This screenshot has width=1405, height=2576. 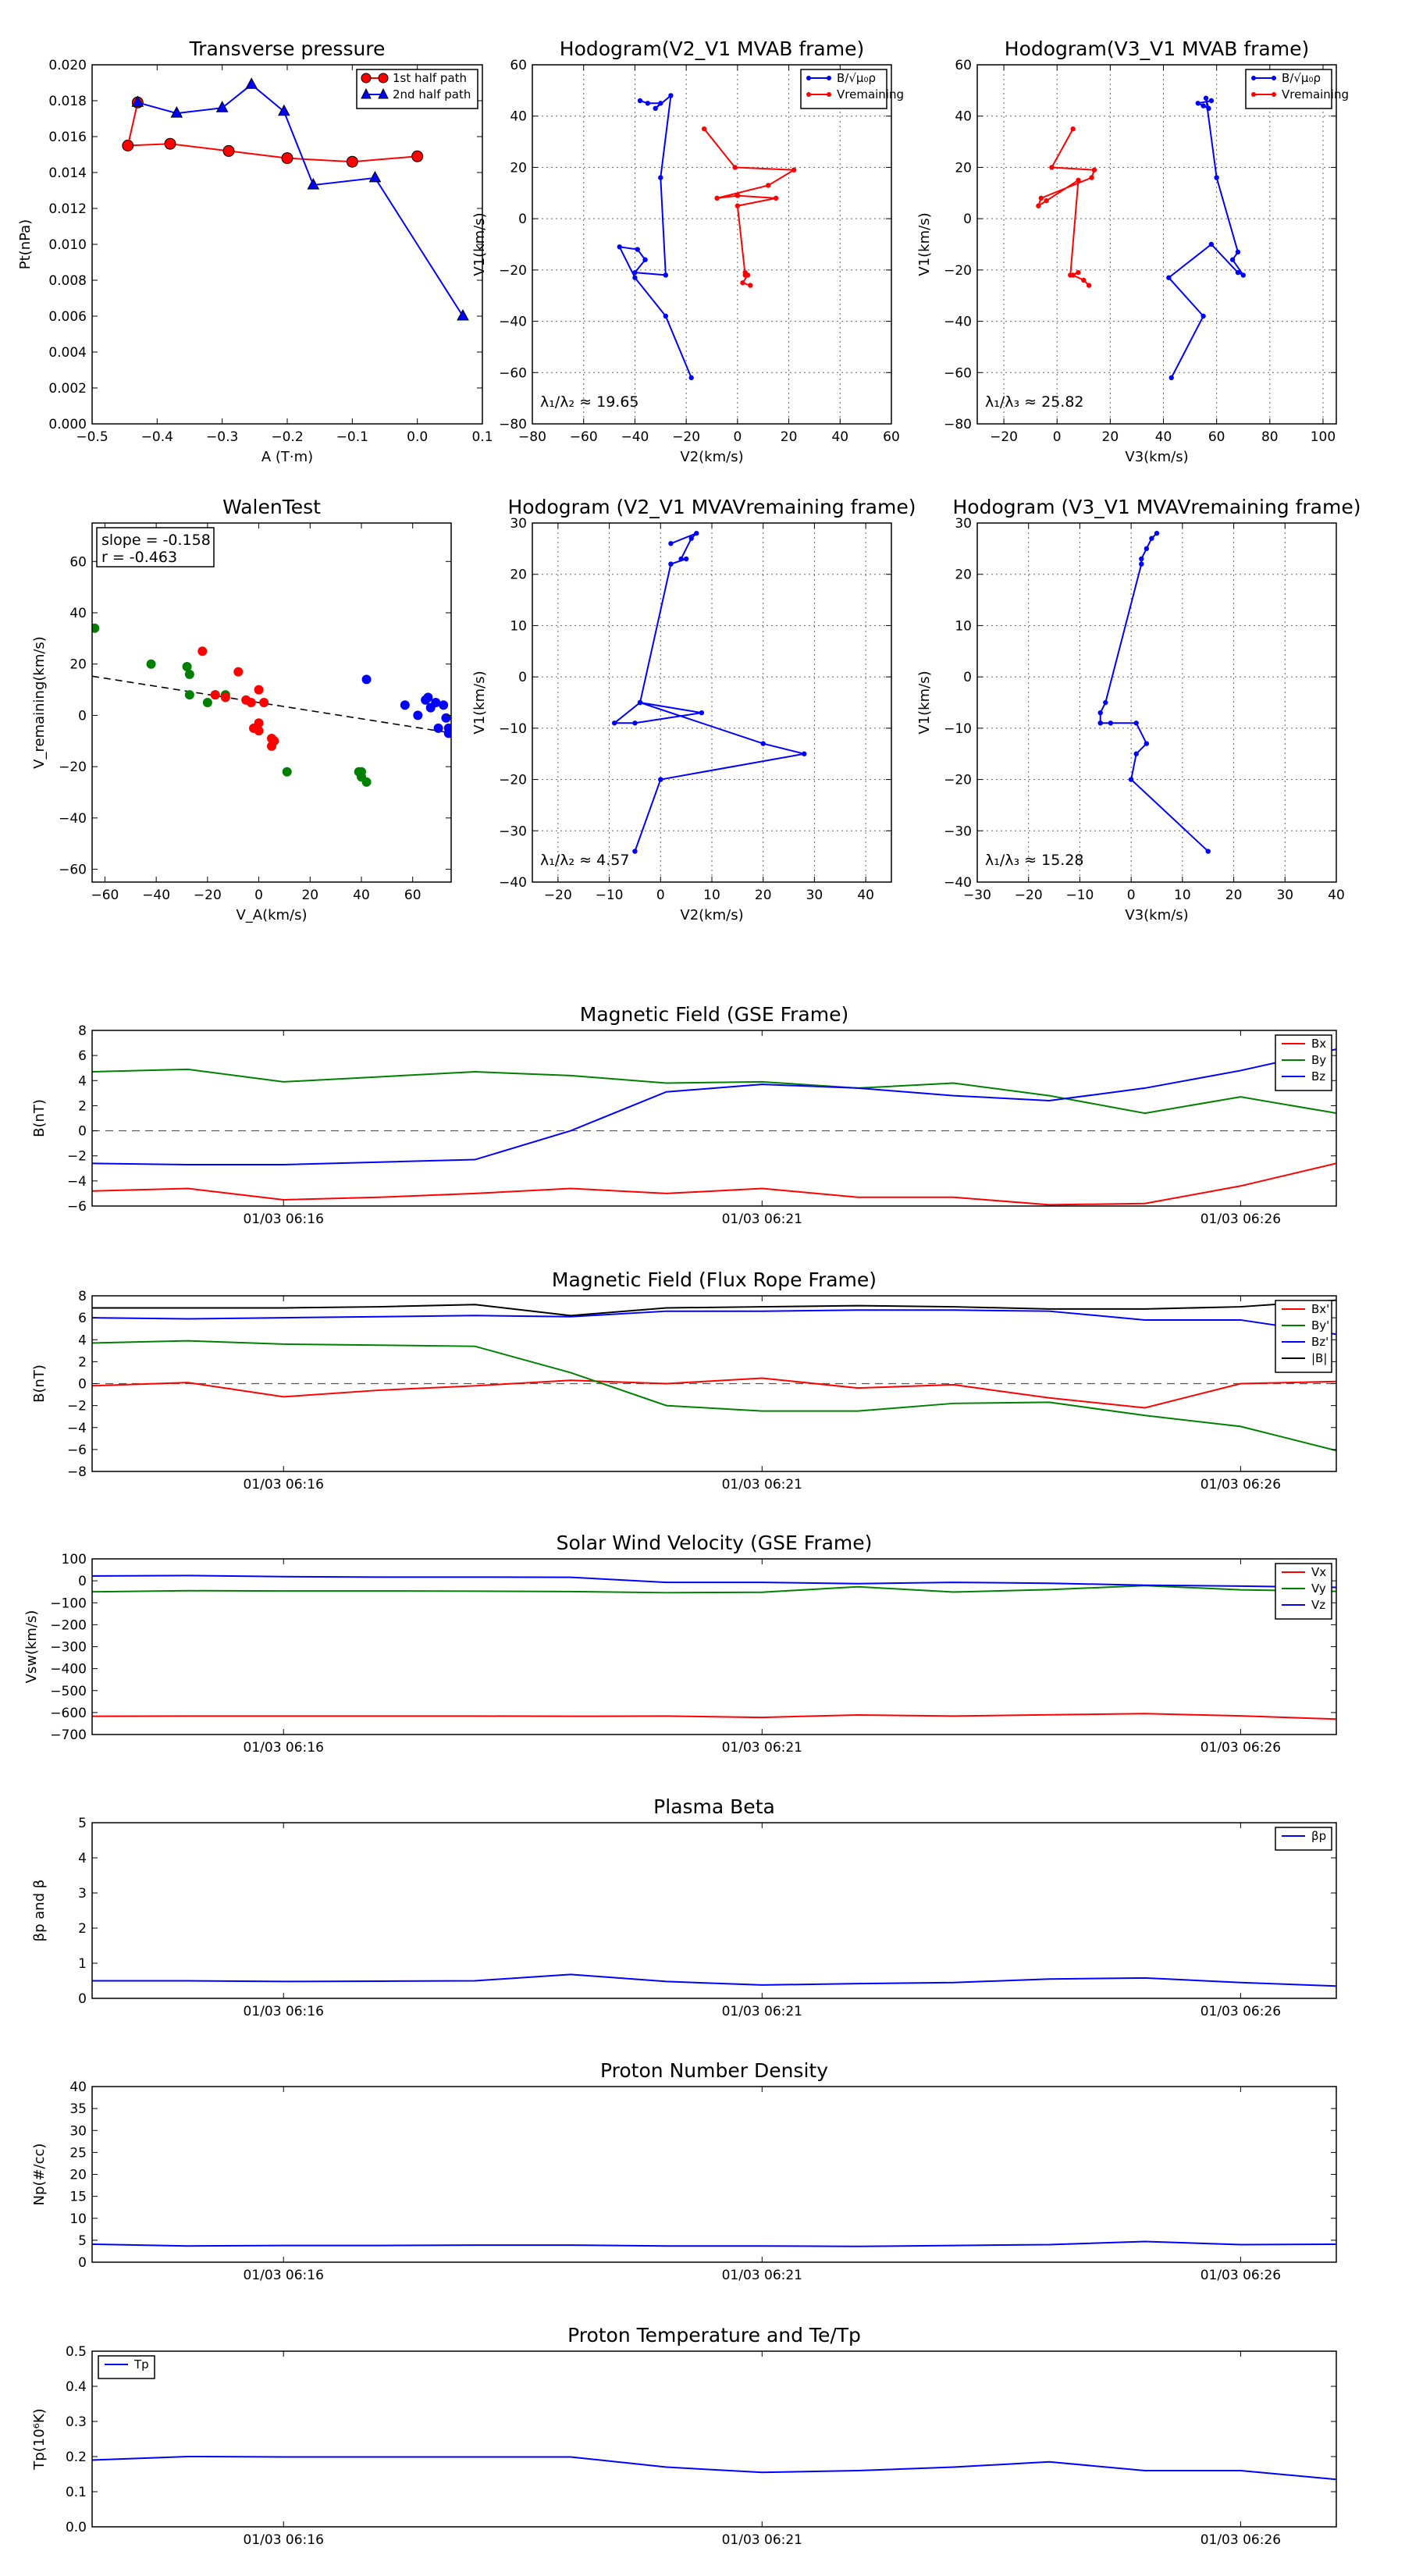 I want to click on y-tick-label: 0.002, so click(x=68, y=389).